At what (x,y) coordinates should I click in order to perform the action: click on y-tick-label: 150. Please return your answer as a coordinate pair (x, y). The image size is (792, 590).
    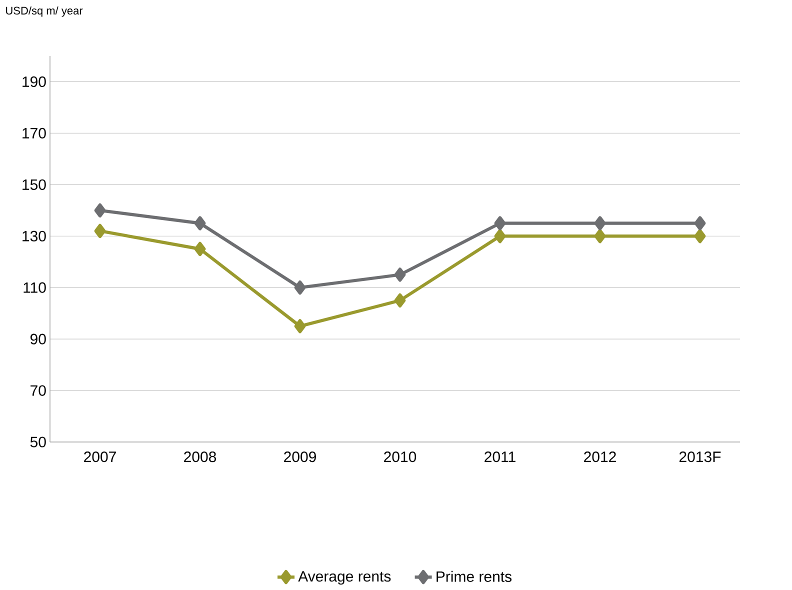
    Looking at the image, I should click on (34, 184).